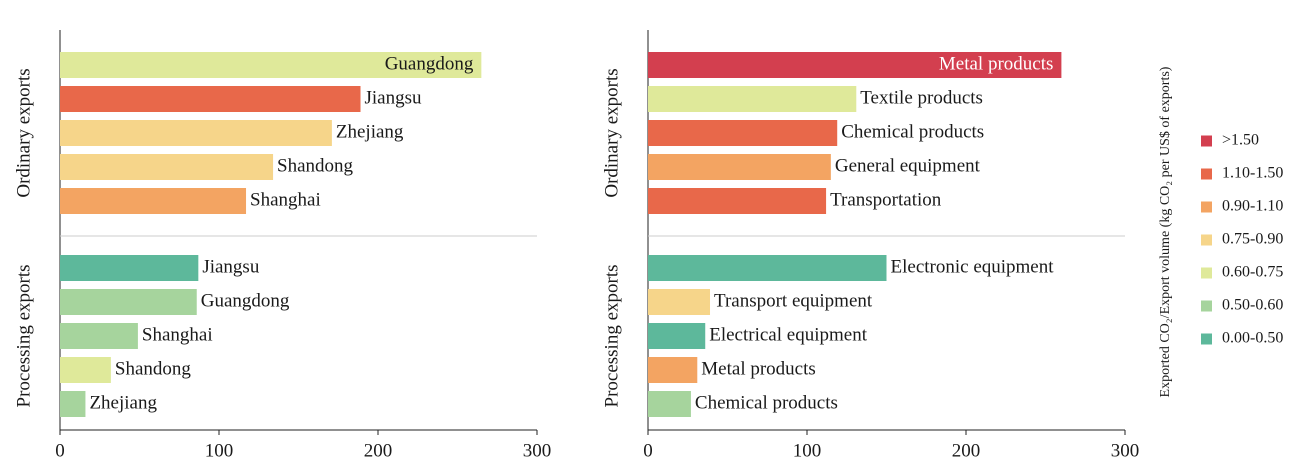  I want to click on legend-label: >1.50, so click(1240, 140).